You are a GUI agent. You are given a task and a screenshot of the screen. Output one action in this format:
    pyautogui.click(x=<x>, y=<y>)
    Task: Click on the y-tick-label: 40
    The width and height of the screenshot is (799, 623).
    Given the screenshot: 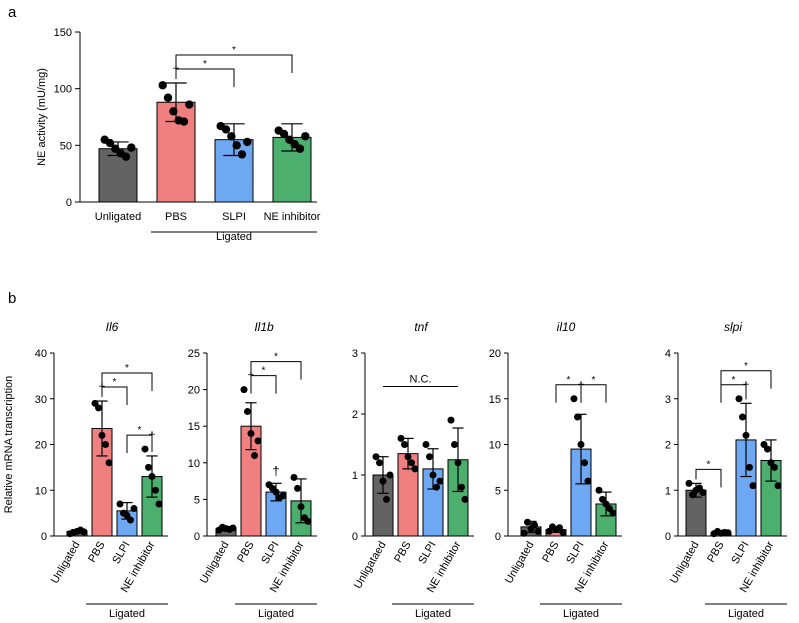 What is the action you would take?
    pyautogui.click(x=41, y=354)
    